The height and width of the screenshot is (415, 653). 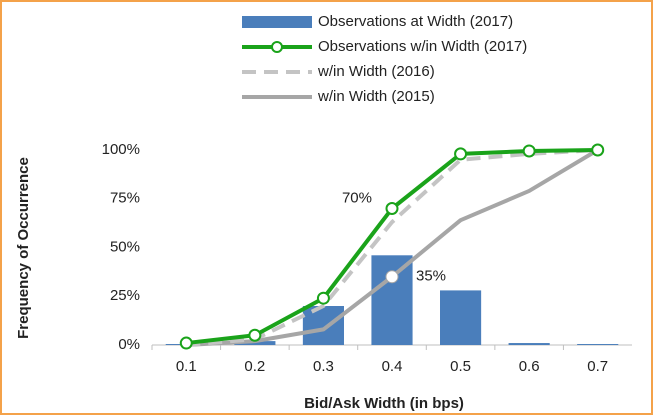 I want to click on y-tick-label: 100%, so click(x=121, y=149).